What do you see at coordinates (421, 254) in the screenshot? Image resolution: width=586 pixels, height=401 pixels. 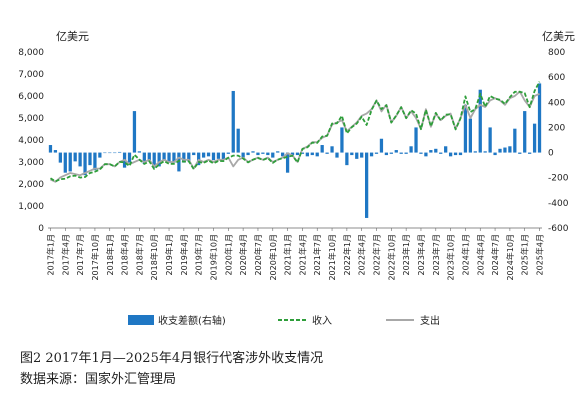 I see `x-tick-label: 2023年4月` at bounding box center [421, 254].